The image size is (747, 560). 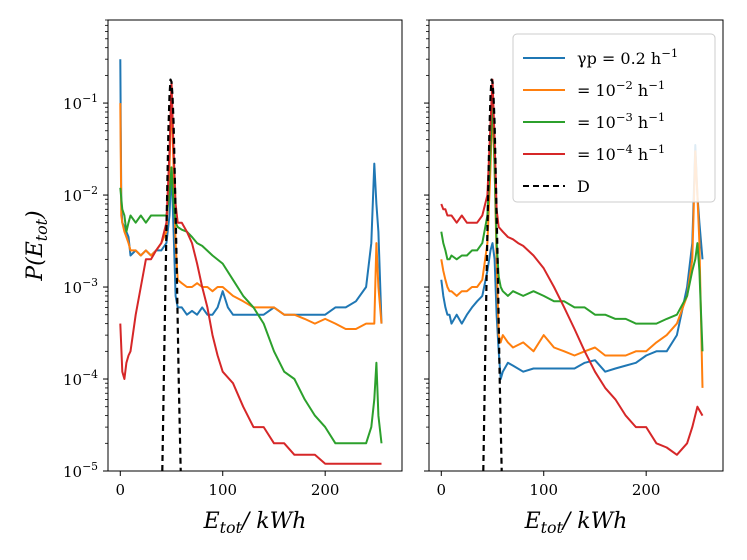 What do you see at coordinates (583, 186) in the screenshot?
I see `legend-label-5: D` at bounding box center [583, 186].